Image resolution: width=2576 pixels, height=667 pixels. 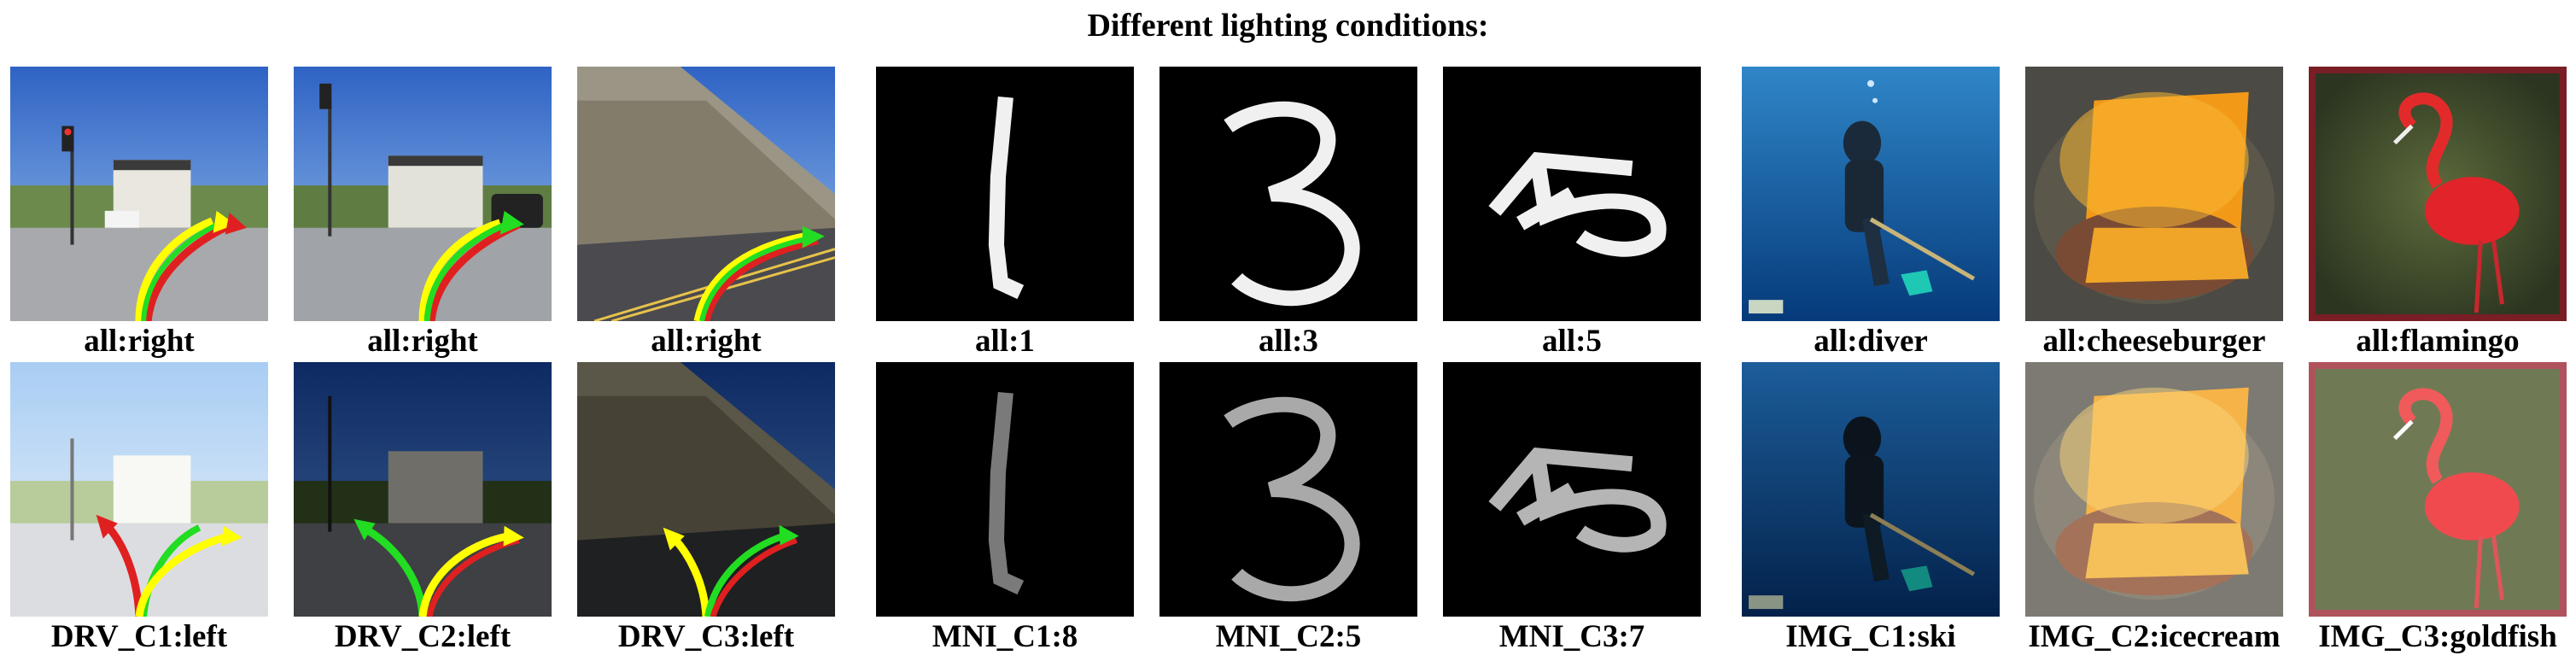 I want to click on panel-caption: IMG_C2:icecream, so click(x=2154, y=636).